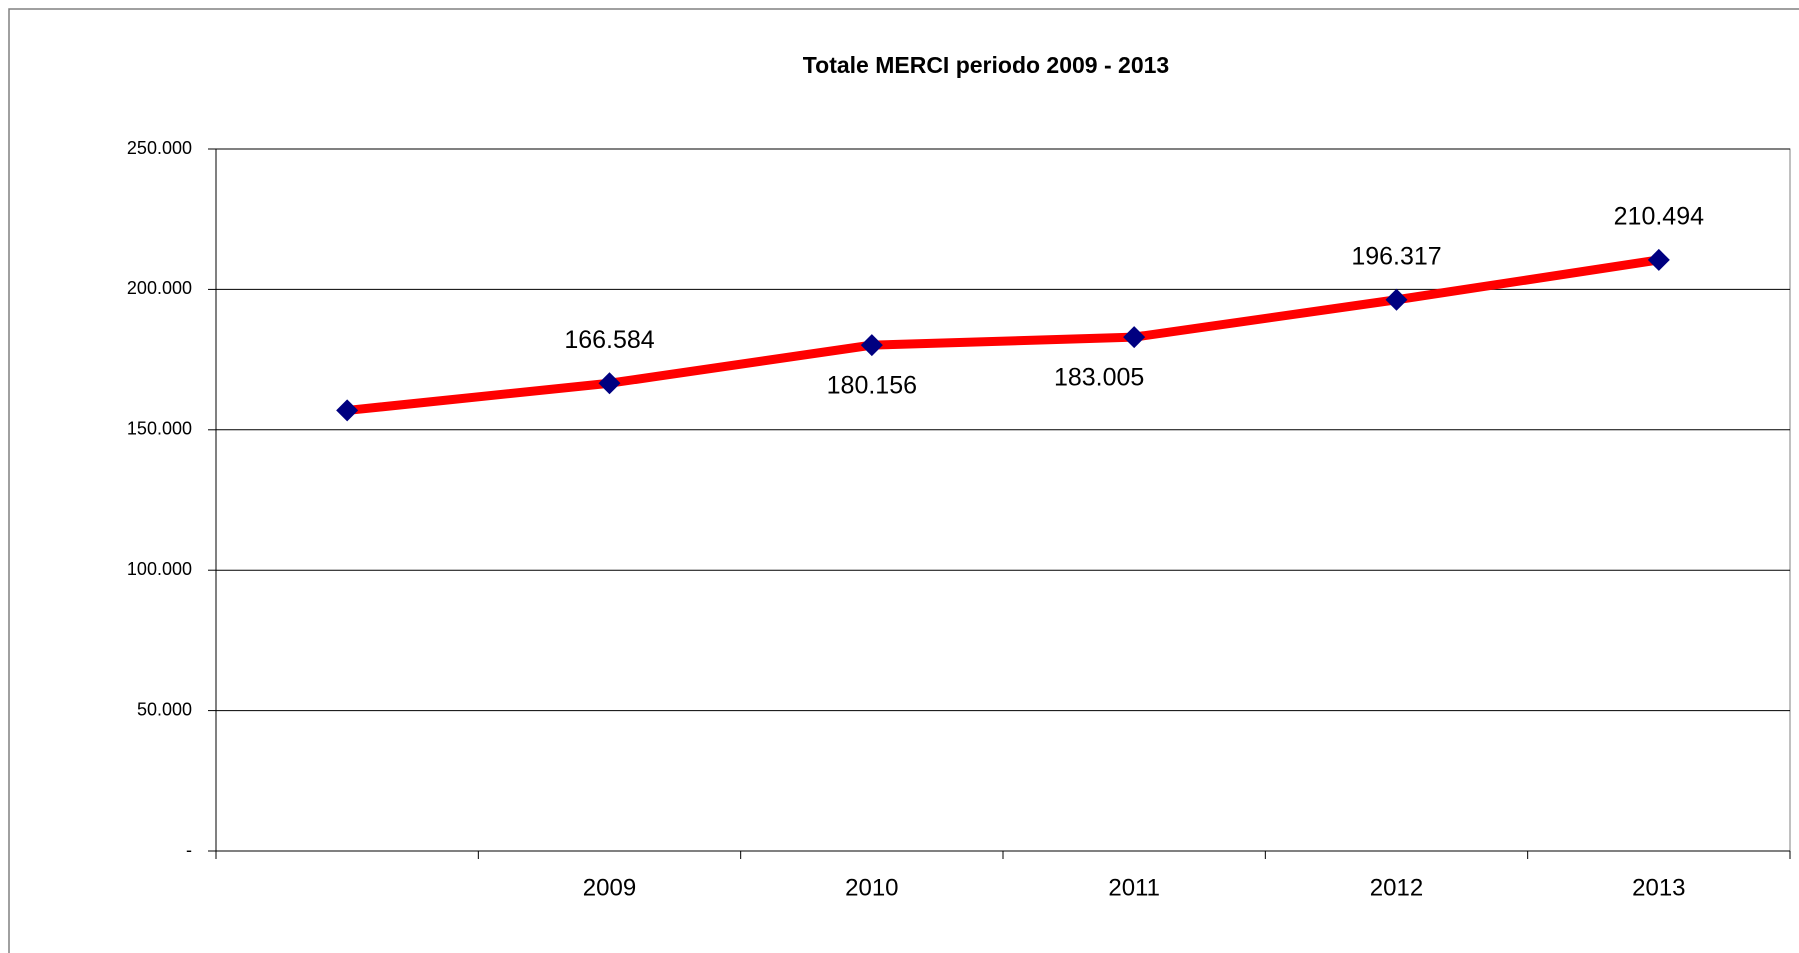 This screenshot has width=1799, height=953. I want to click on x-tick-label: 2010, so click(871, 887).